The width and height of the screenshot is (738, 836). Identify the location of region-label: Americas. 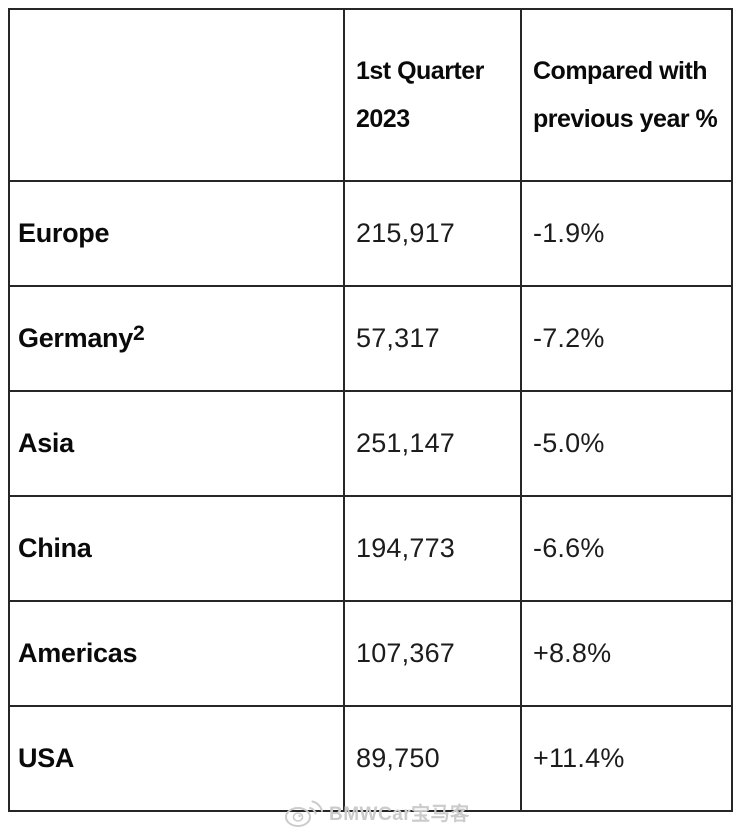
(176, 653).